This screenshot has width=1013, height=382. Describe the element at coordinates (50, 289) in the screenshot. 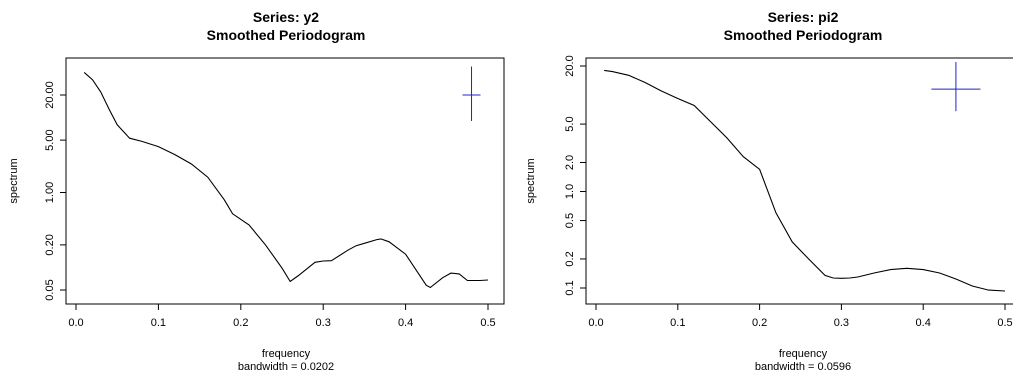

I see `y-tick-label: 0.05` at that location.